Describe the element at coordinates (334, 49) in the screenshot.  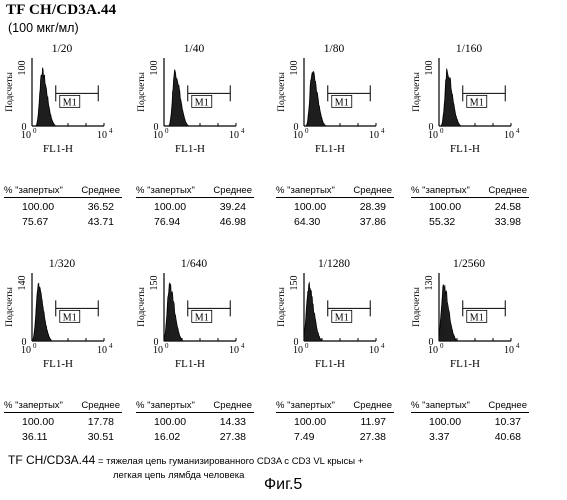
I see `dilution-label: 1/80` at that location.